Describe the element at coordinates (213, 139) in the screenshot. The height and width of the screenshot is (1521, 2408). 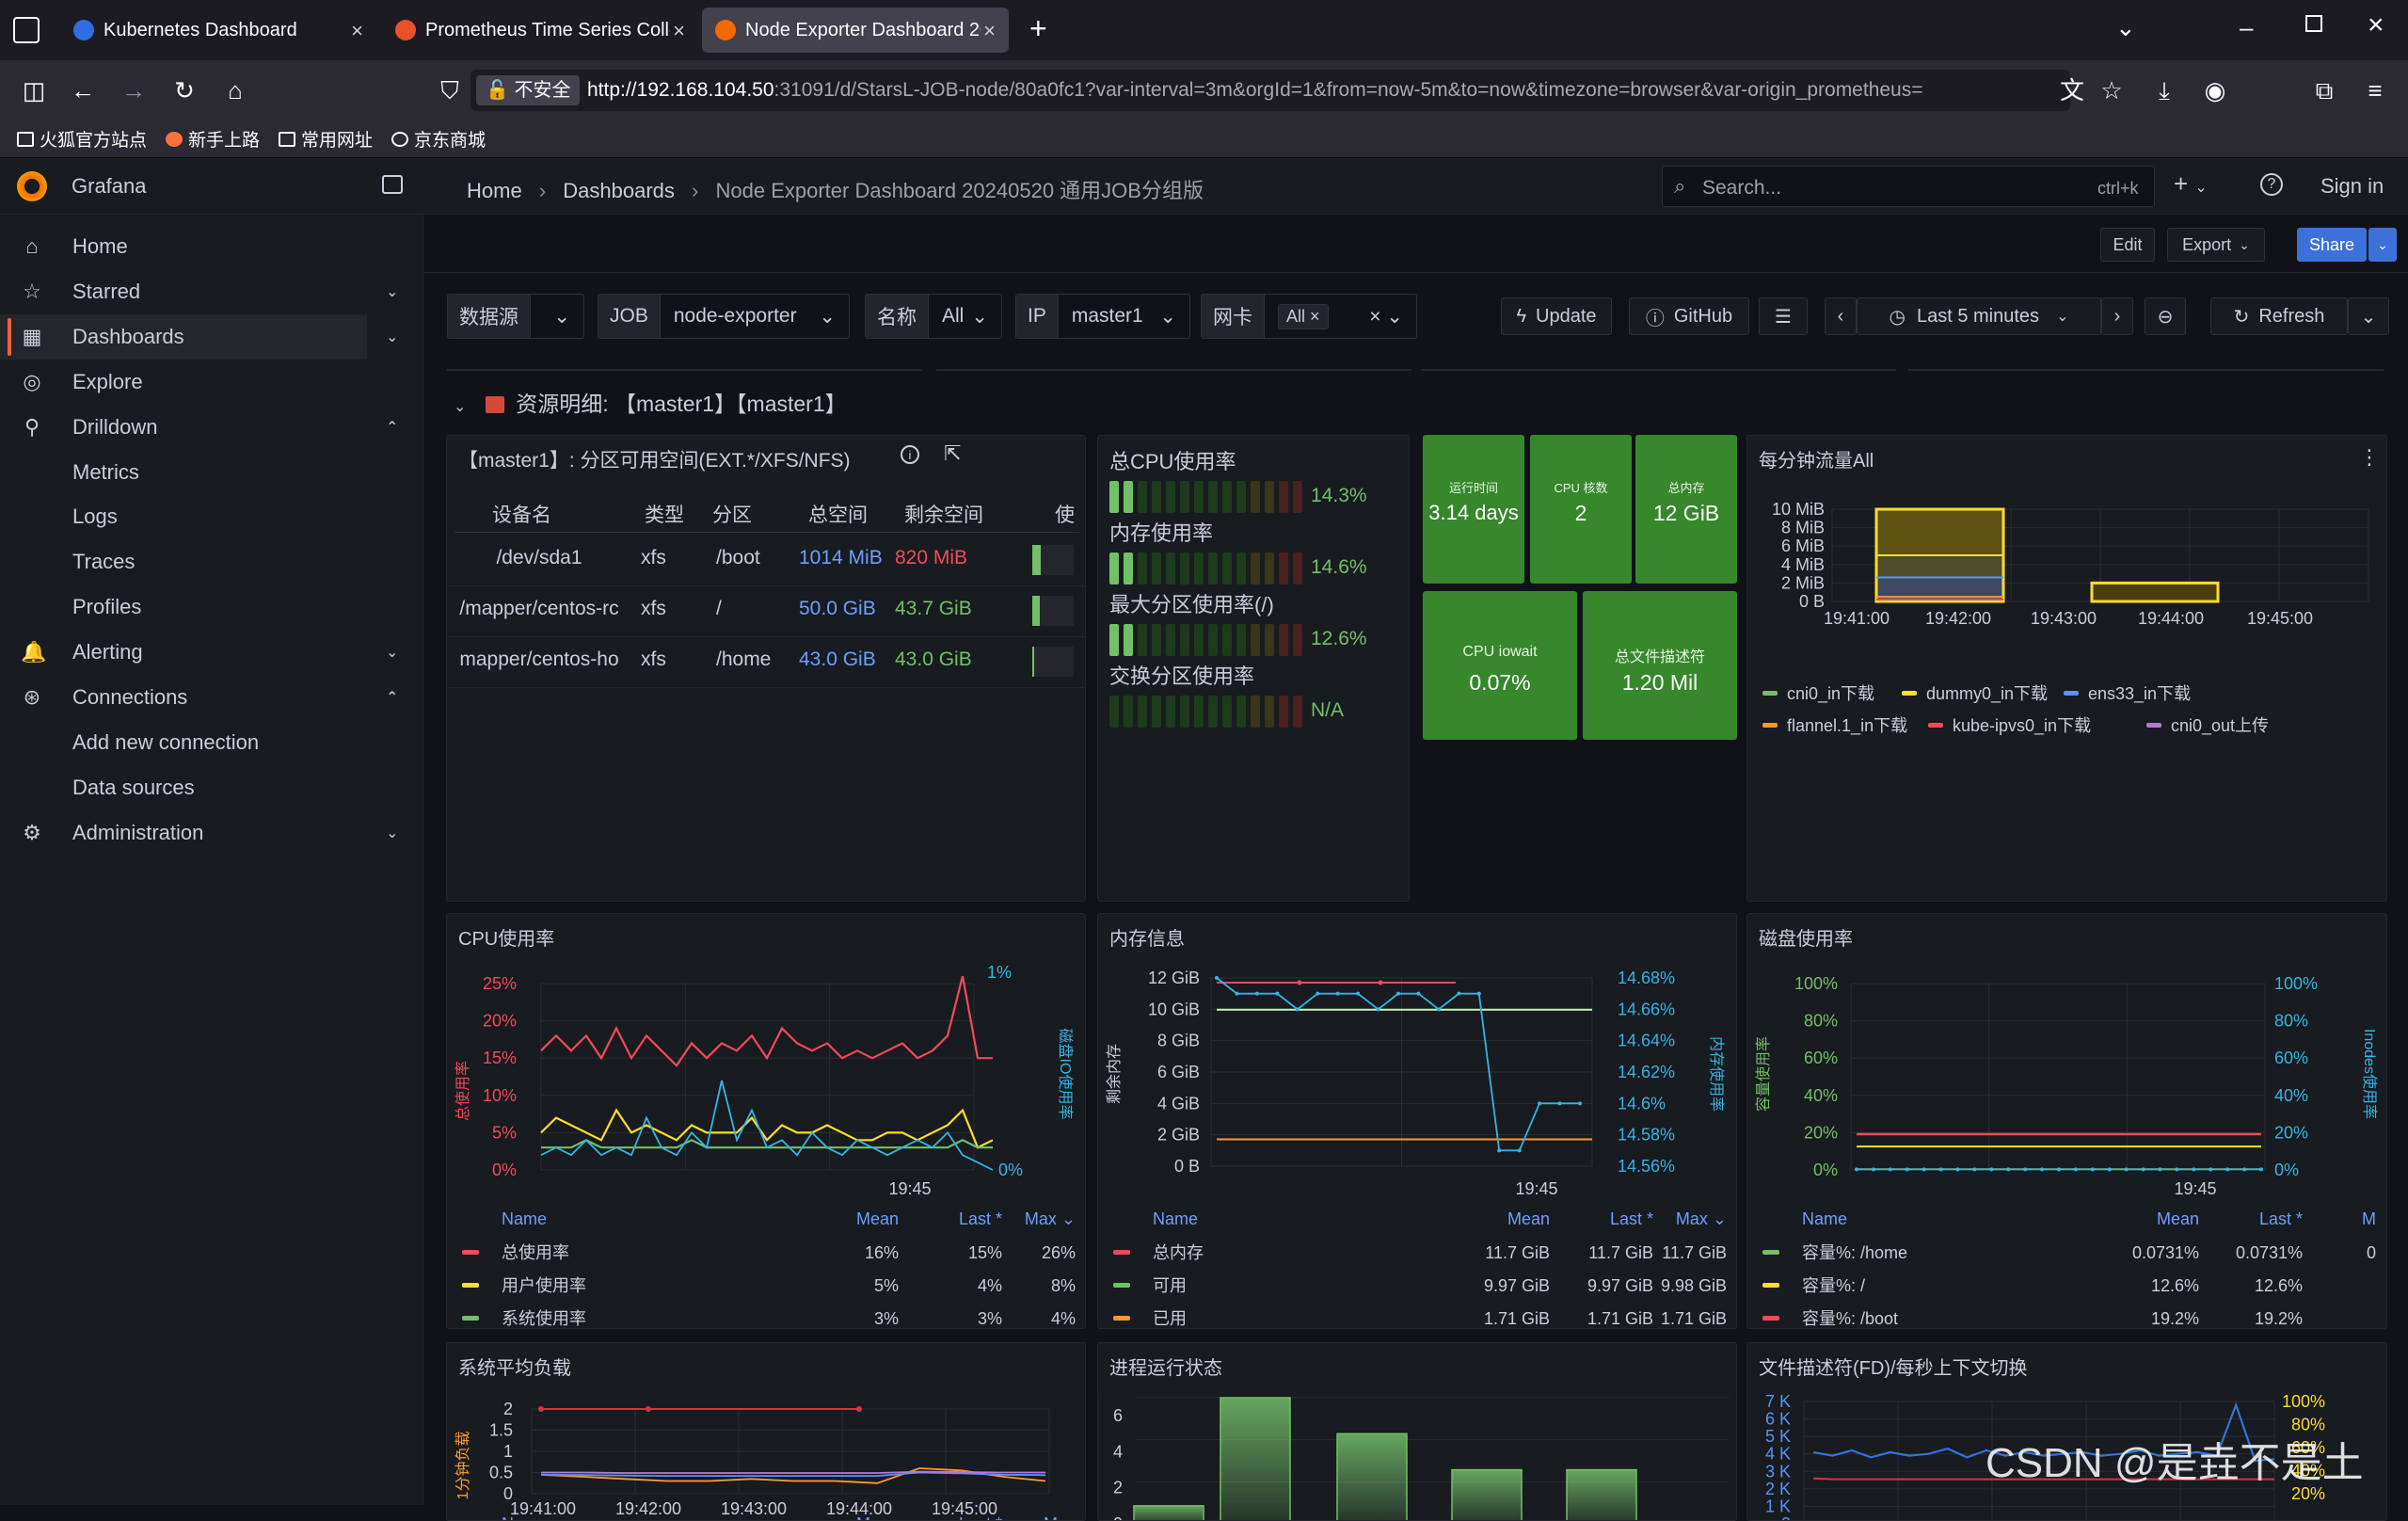
I see `bookmark-item: 新手上路` at that location.